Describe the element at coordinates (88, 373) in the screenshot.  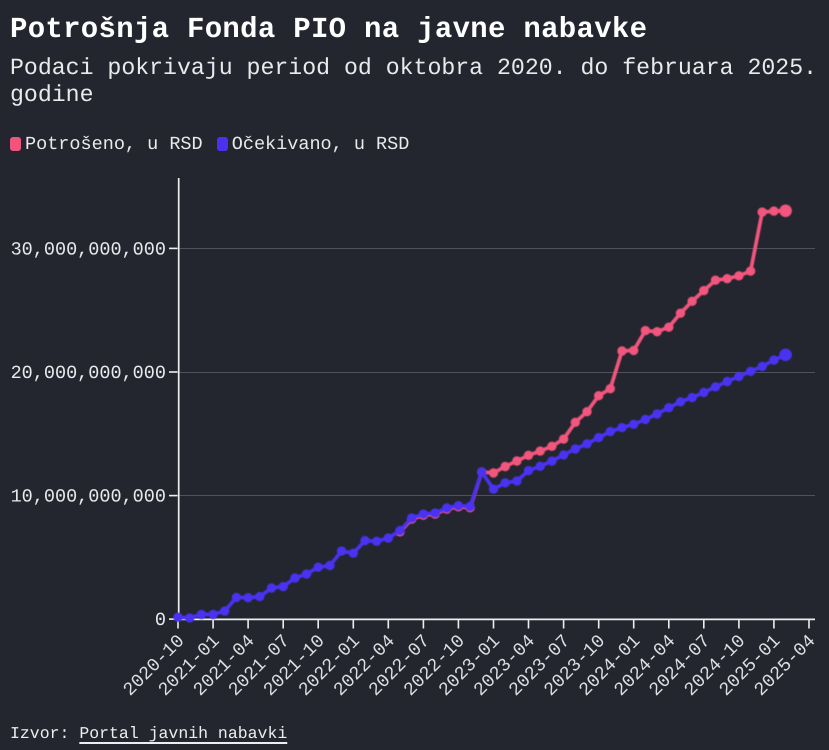
I see `svg-text: 20,000,000,000` at that location.